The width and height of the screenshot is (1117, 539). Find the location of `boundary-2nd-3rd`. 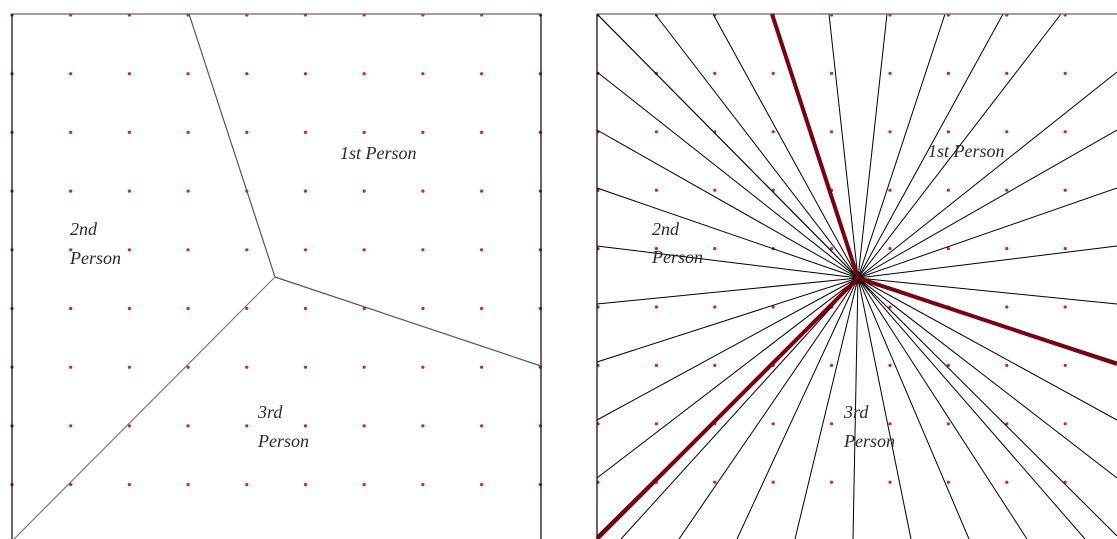

boundary-2nd-3rd is located at coordinates (144, 407).